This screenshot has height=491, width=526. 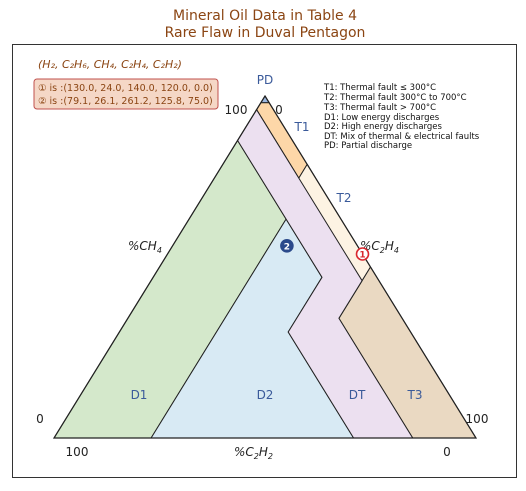 What do you see at coordinates (145, 247) in the screenshot?
I see `left-axis-label: %CH4` at bounding box center [145, 247].